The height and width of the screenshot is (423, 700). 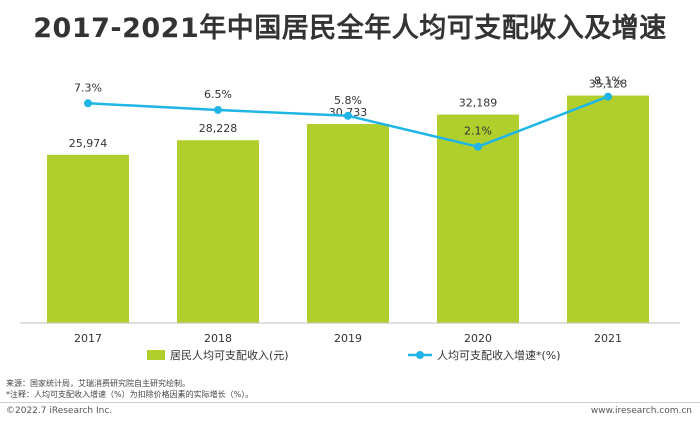 What do you see at coordinates (641, 411) in the screenshot?
I see `website: www.iresearch.com.cn` at bounding box center [641, 411].